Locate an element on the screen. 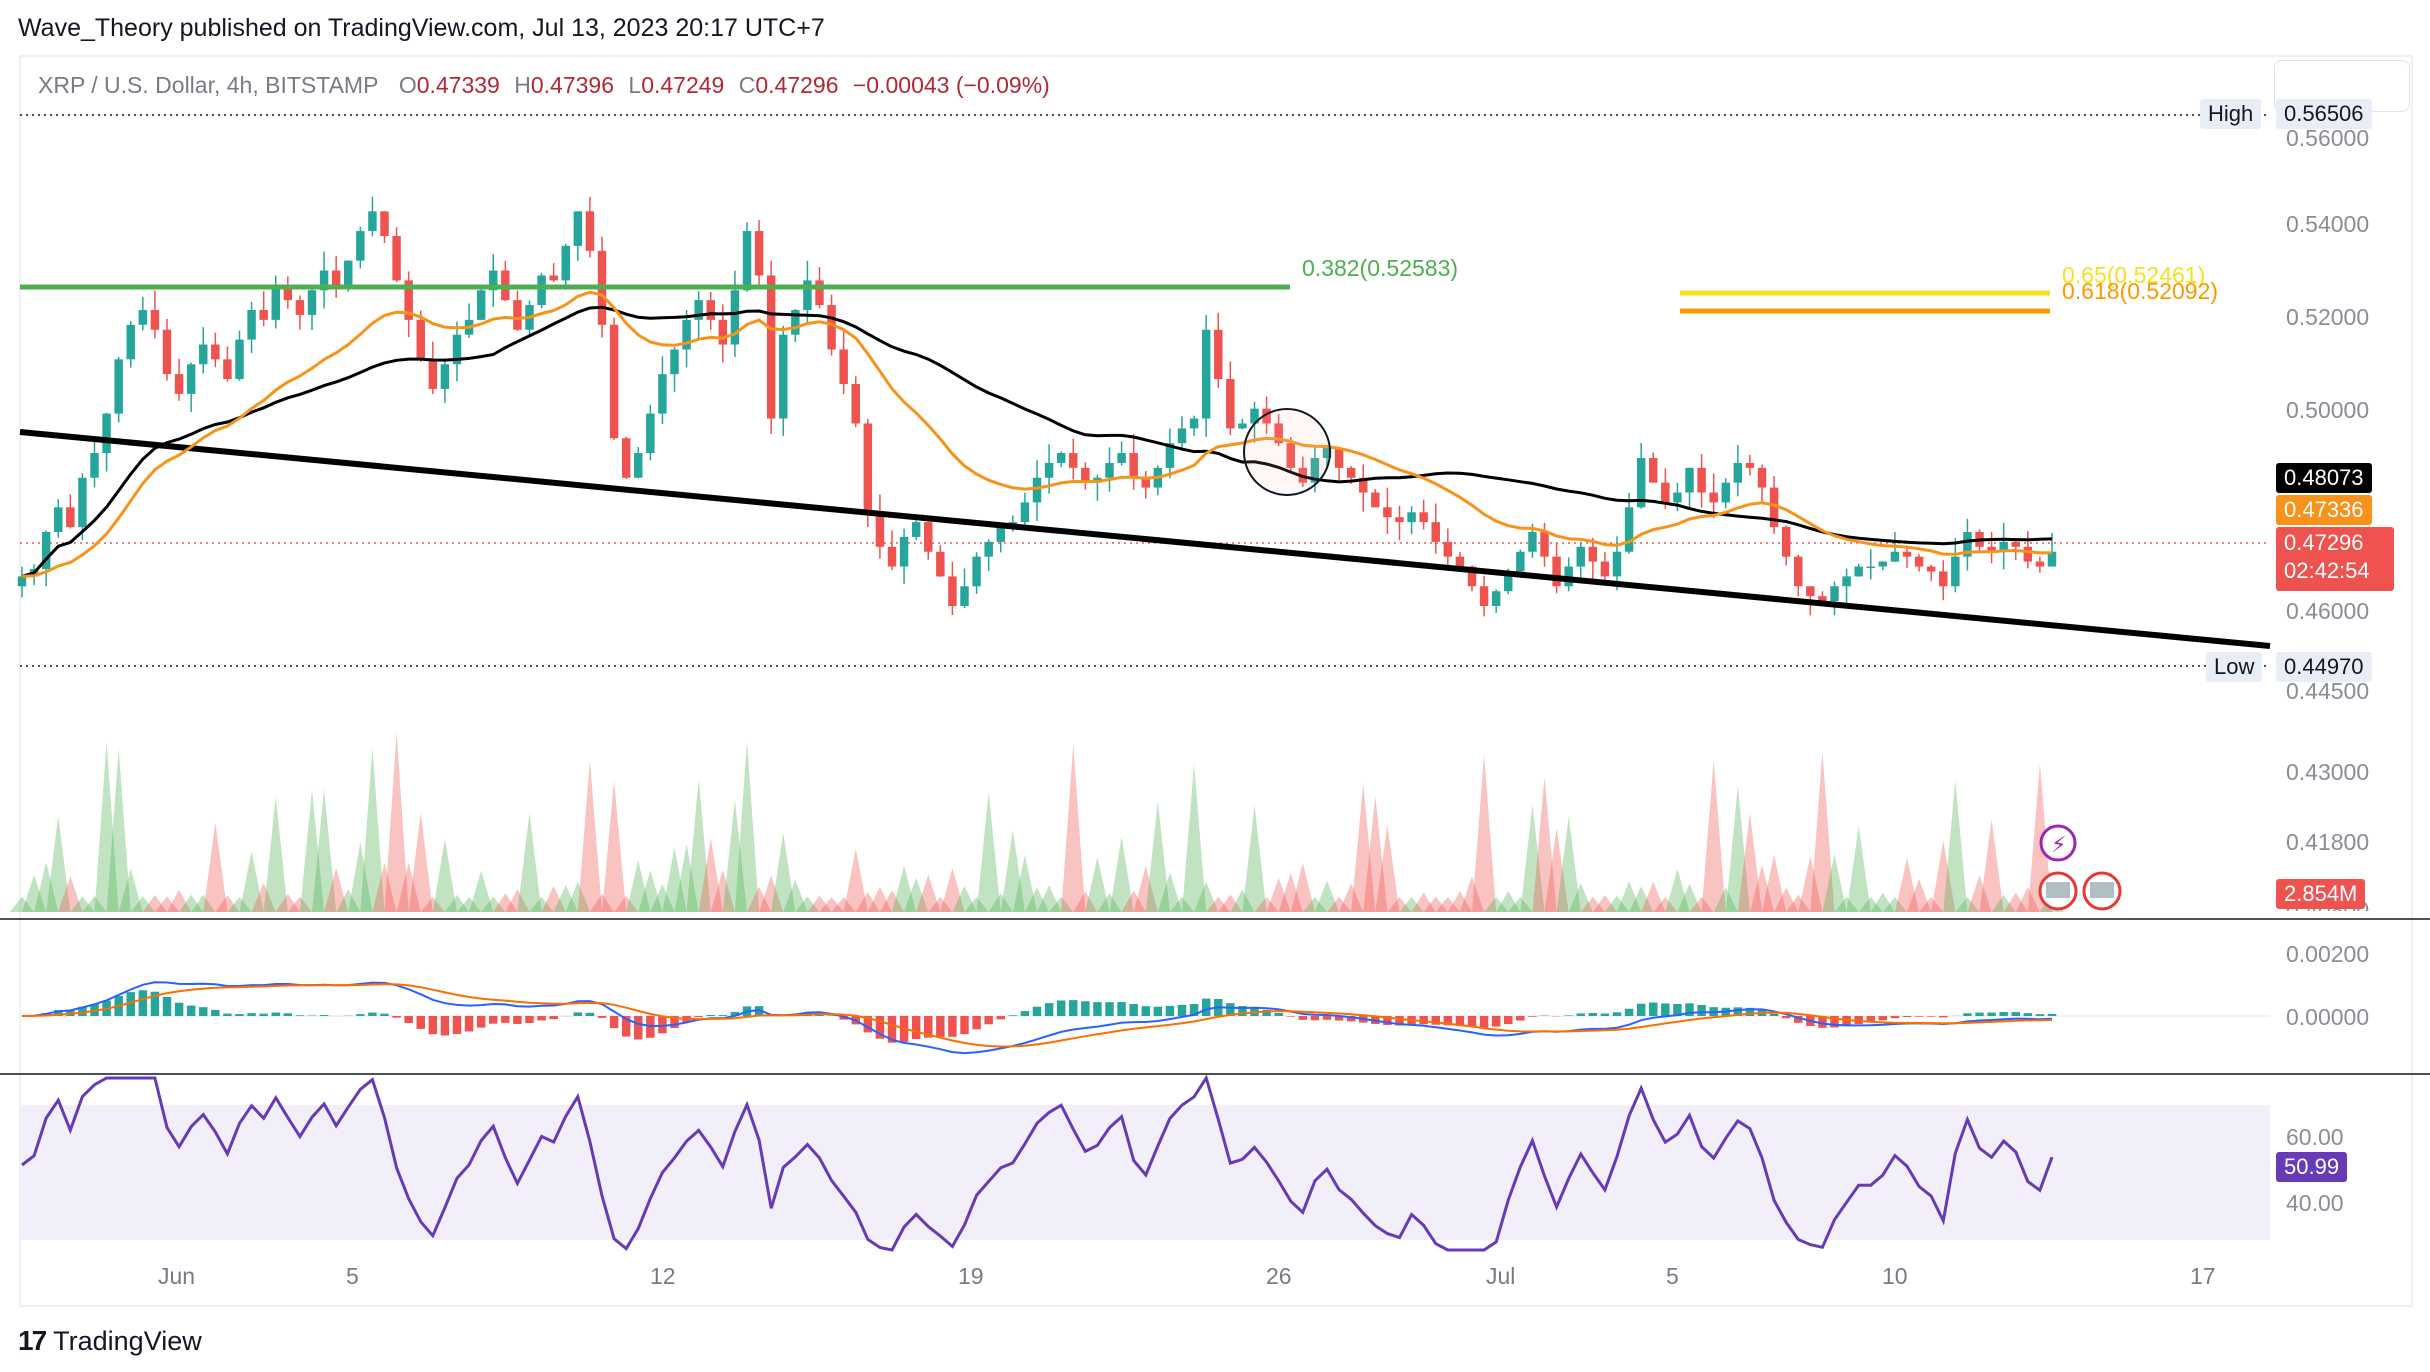  tradingview-logo: 17 TradingView is located at coordinates (110, 1341).